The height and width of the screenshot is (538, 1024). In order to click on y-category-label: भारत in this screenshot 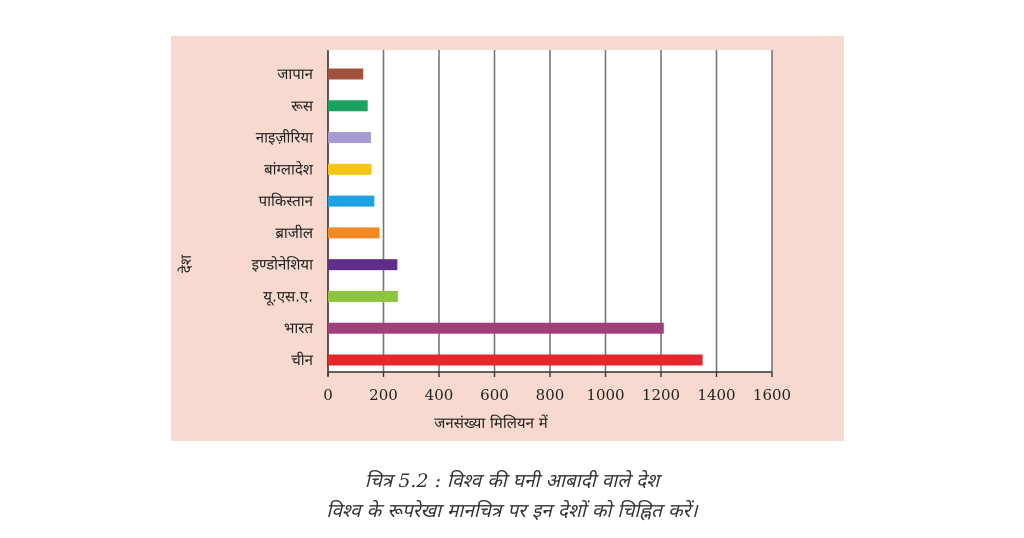, I will do `click(299, 328)`.